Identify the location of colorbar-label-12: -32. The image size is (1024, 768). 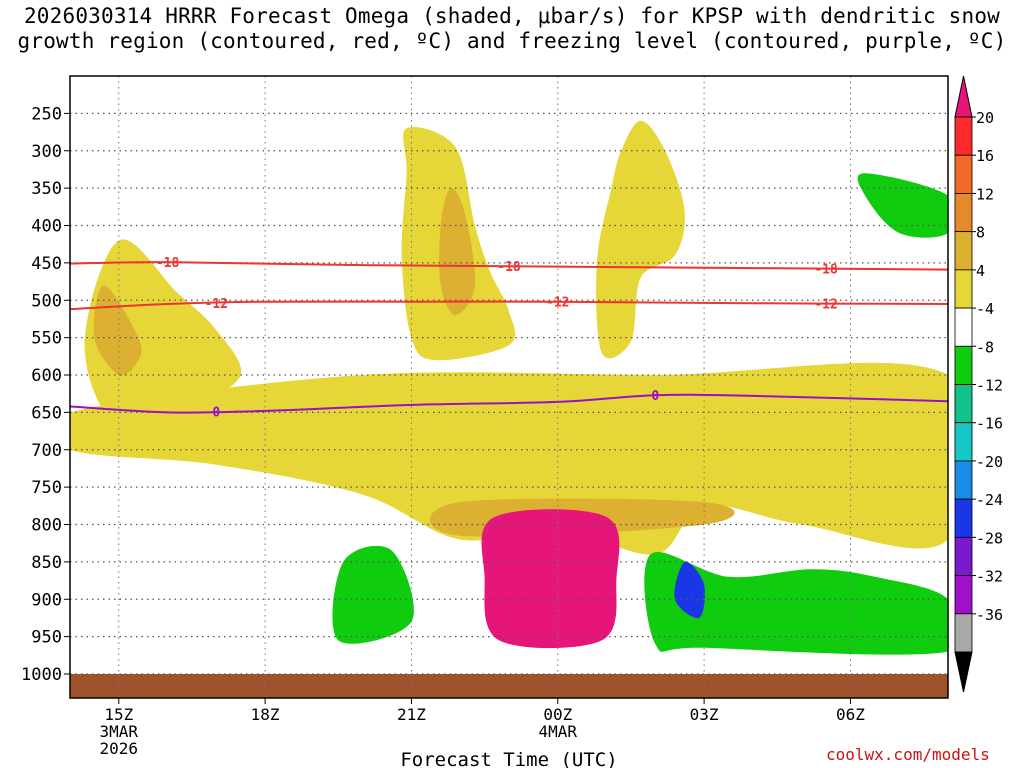
(989, 577).